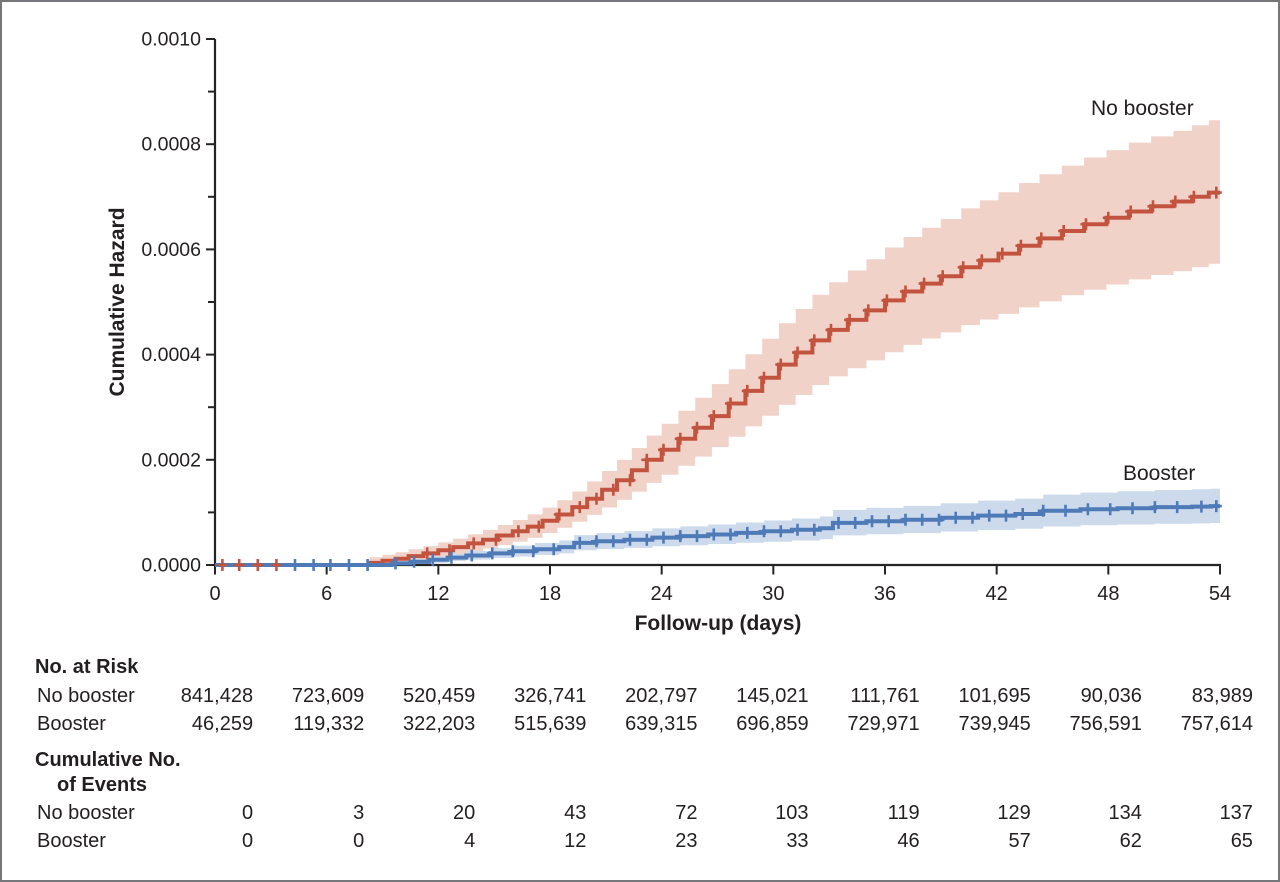 This screenshot has width=1280, height=882. What do you see at coordinates (903, 813) in the screenshot?
I see `risk-value: 119` at bounding box center [903, 813].